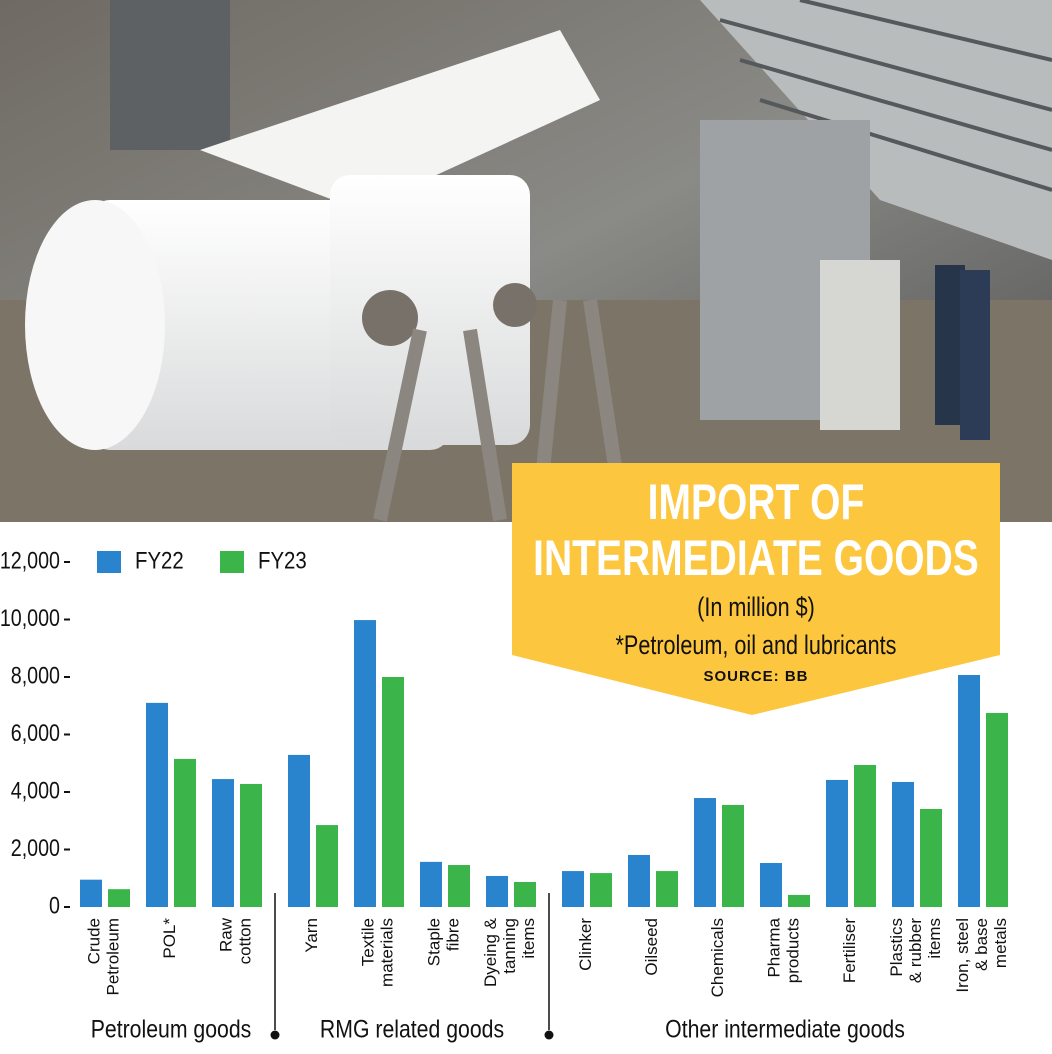  I want to click on legend-label: FY22, so click(159, 560).